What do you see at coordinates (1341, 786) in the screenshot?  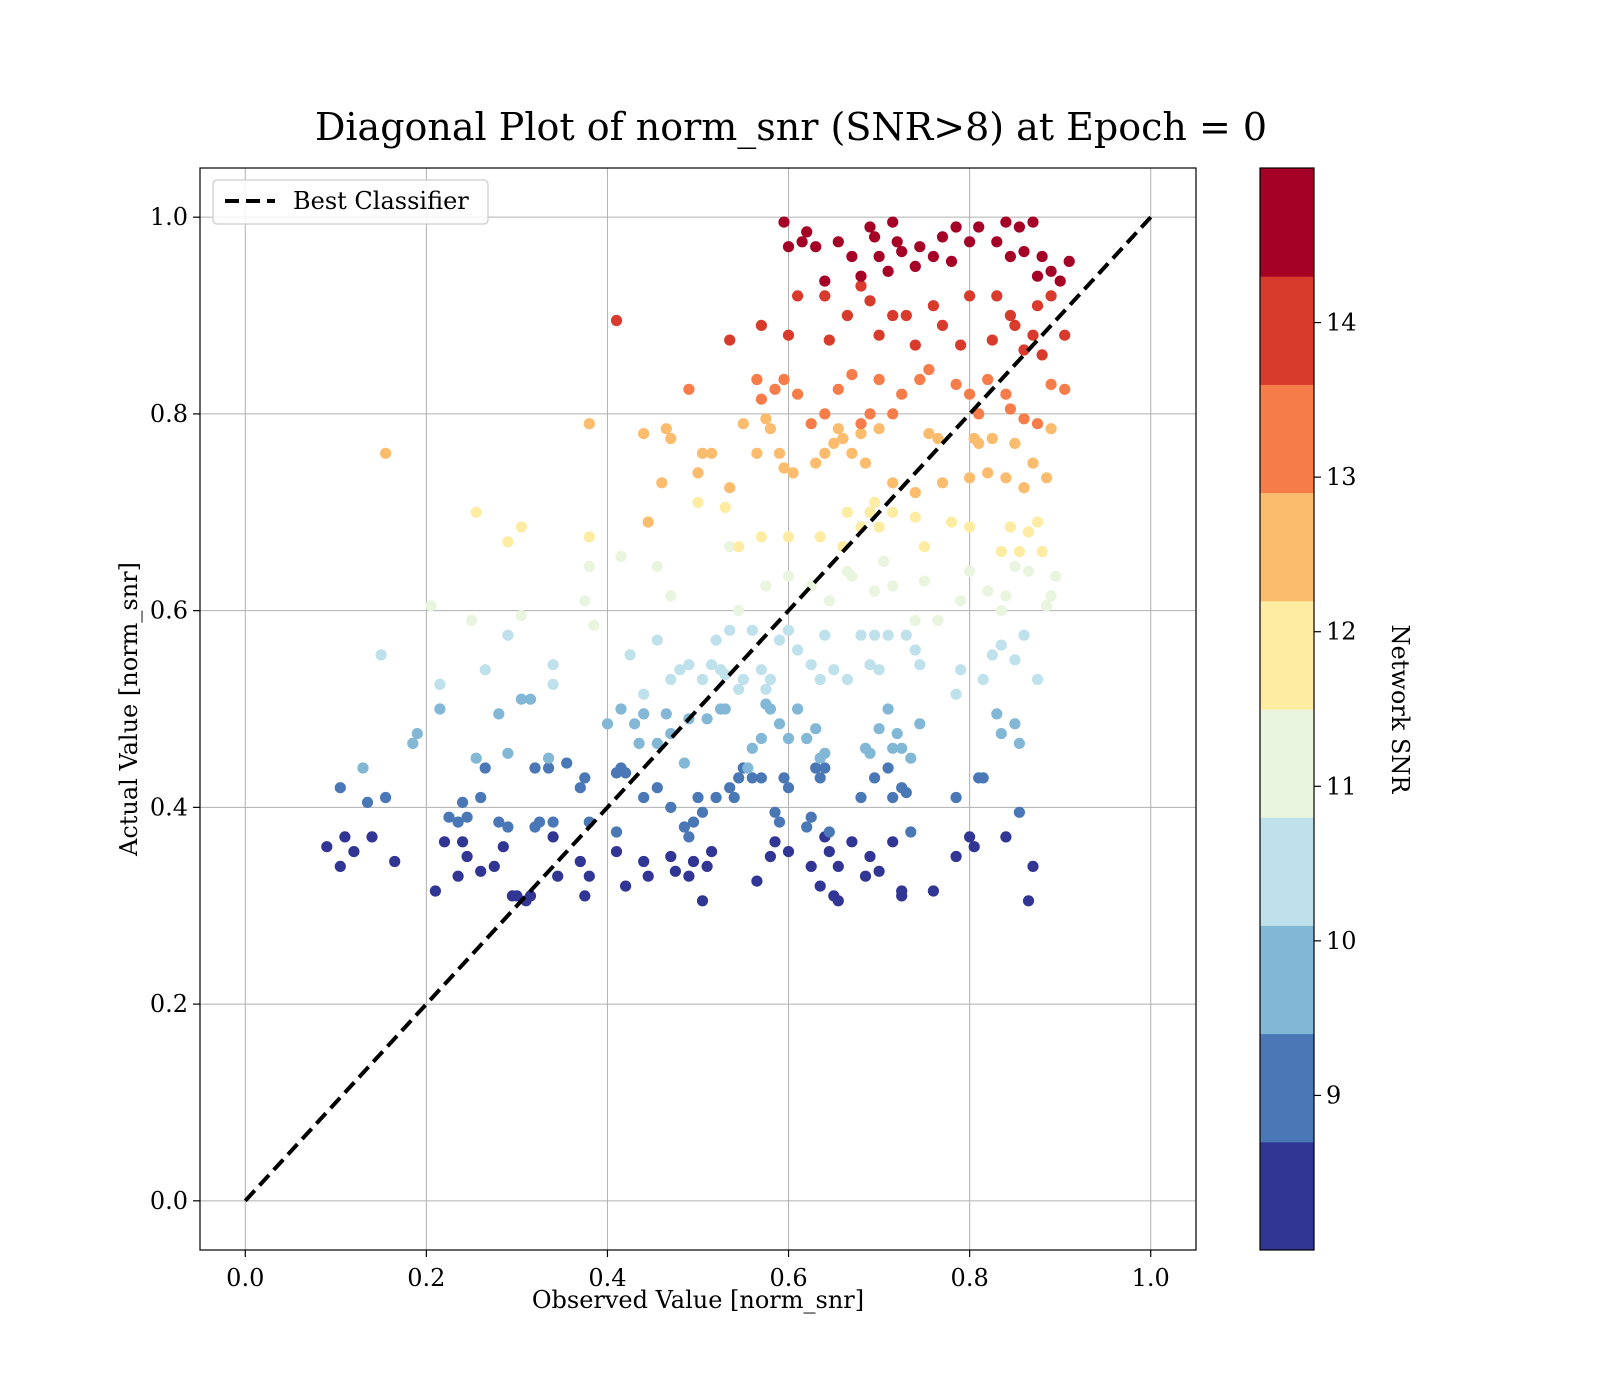 I see `colorbar-tick-label: 11` at bounding box center [1341, 786].